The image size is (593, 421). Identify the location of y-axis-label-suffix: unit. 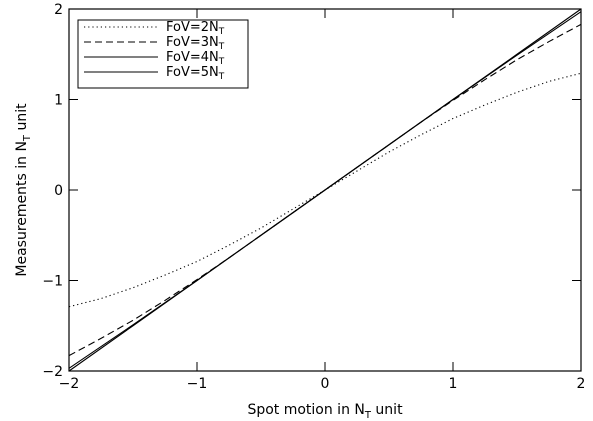
(22, 119).